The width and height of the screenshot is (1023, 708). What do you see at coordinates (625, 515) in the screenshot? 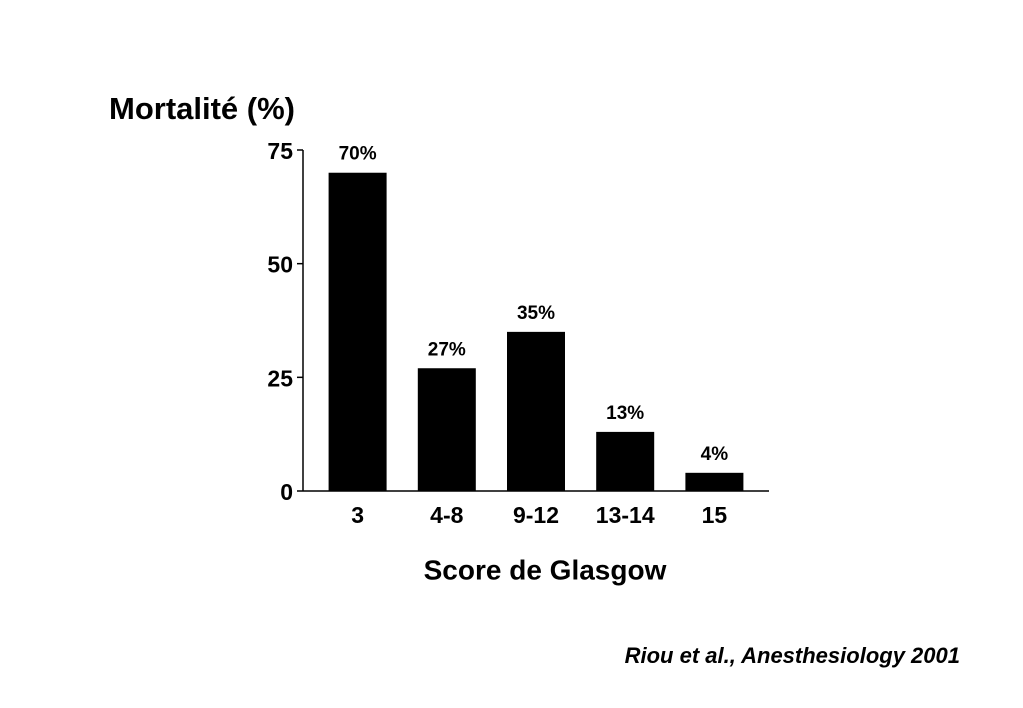
I see `x-tick-label: 13-14` at bounding box center [625, 515].